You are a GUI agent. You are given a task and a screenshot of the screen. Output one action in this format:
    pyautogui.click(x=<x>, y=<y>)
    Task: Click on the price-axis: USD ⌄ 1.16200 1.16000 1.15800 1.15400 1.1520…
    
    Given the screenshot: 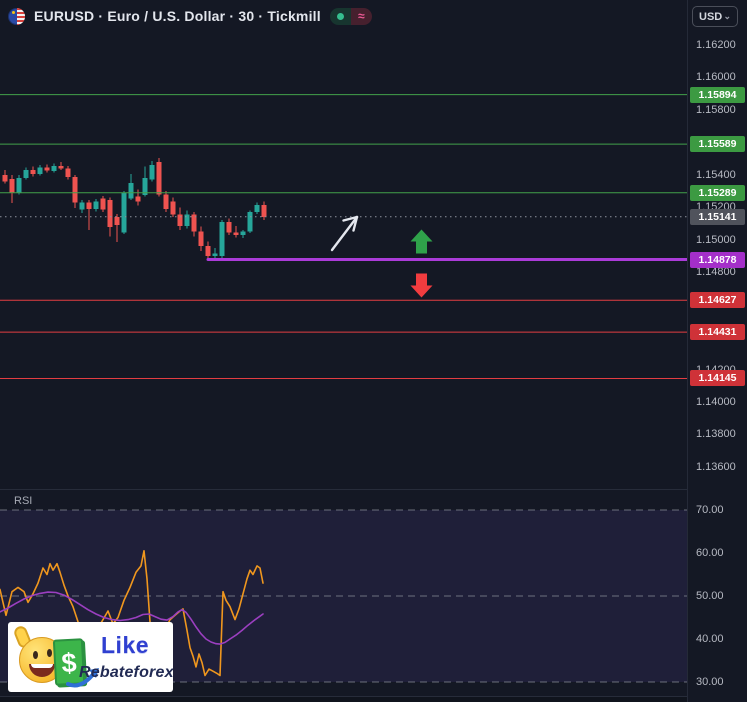 What is the action you would take?
    pyautogui.click(x=717, y=351)
    